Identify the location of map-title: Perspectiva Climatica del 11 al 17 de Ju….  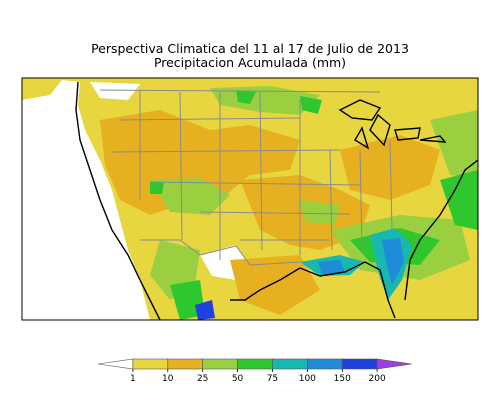
(250, 48).